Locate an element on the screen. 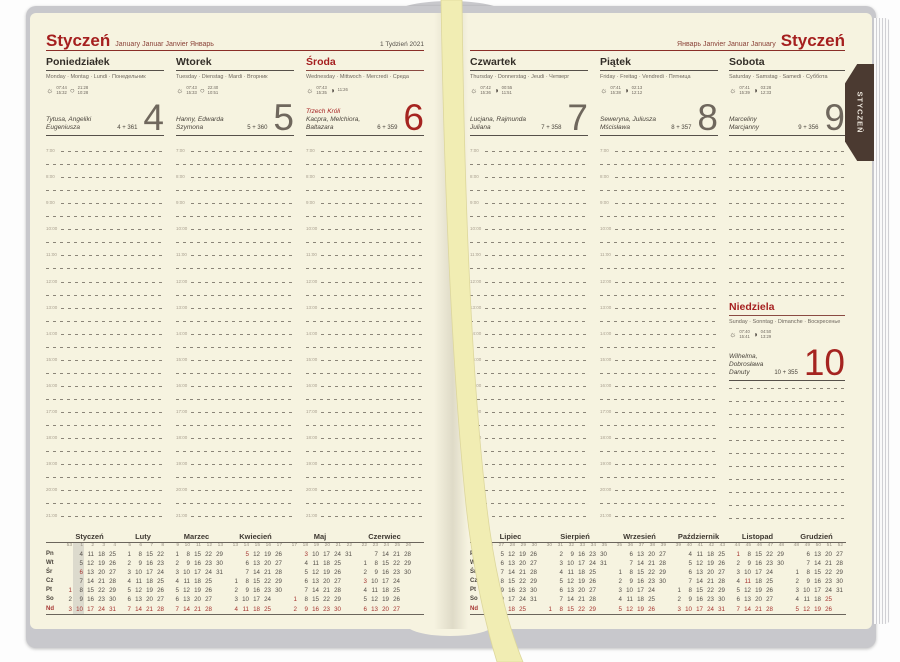  week-number: 10 is located at coordinates (187, 545).